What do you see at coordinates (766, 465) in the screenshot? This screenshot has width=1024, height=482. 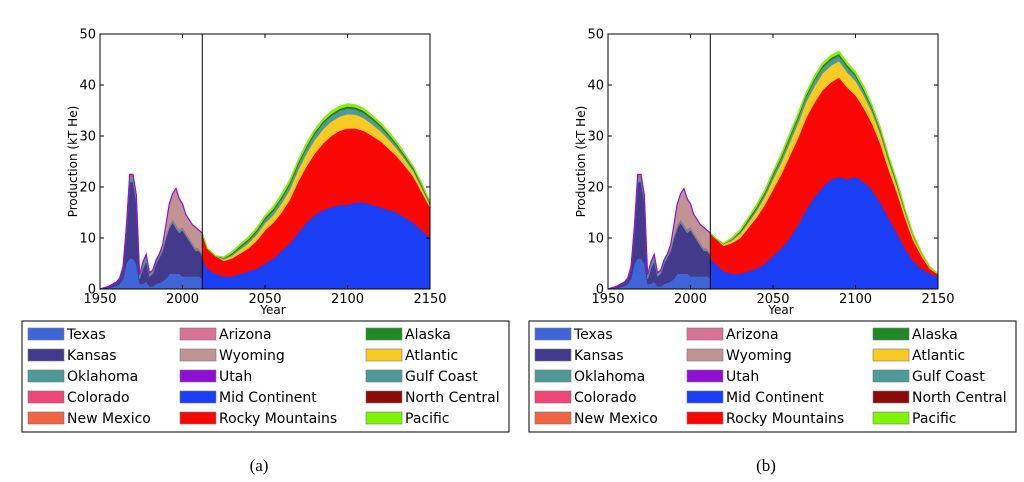 I see `panel-caption: (b)` at bounding box center [766, 465].